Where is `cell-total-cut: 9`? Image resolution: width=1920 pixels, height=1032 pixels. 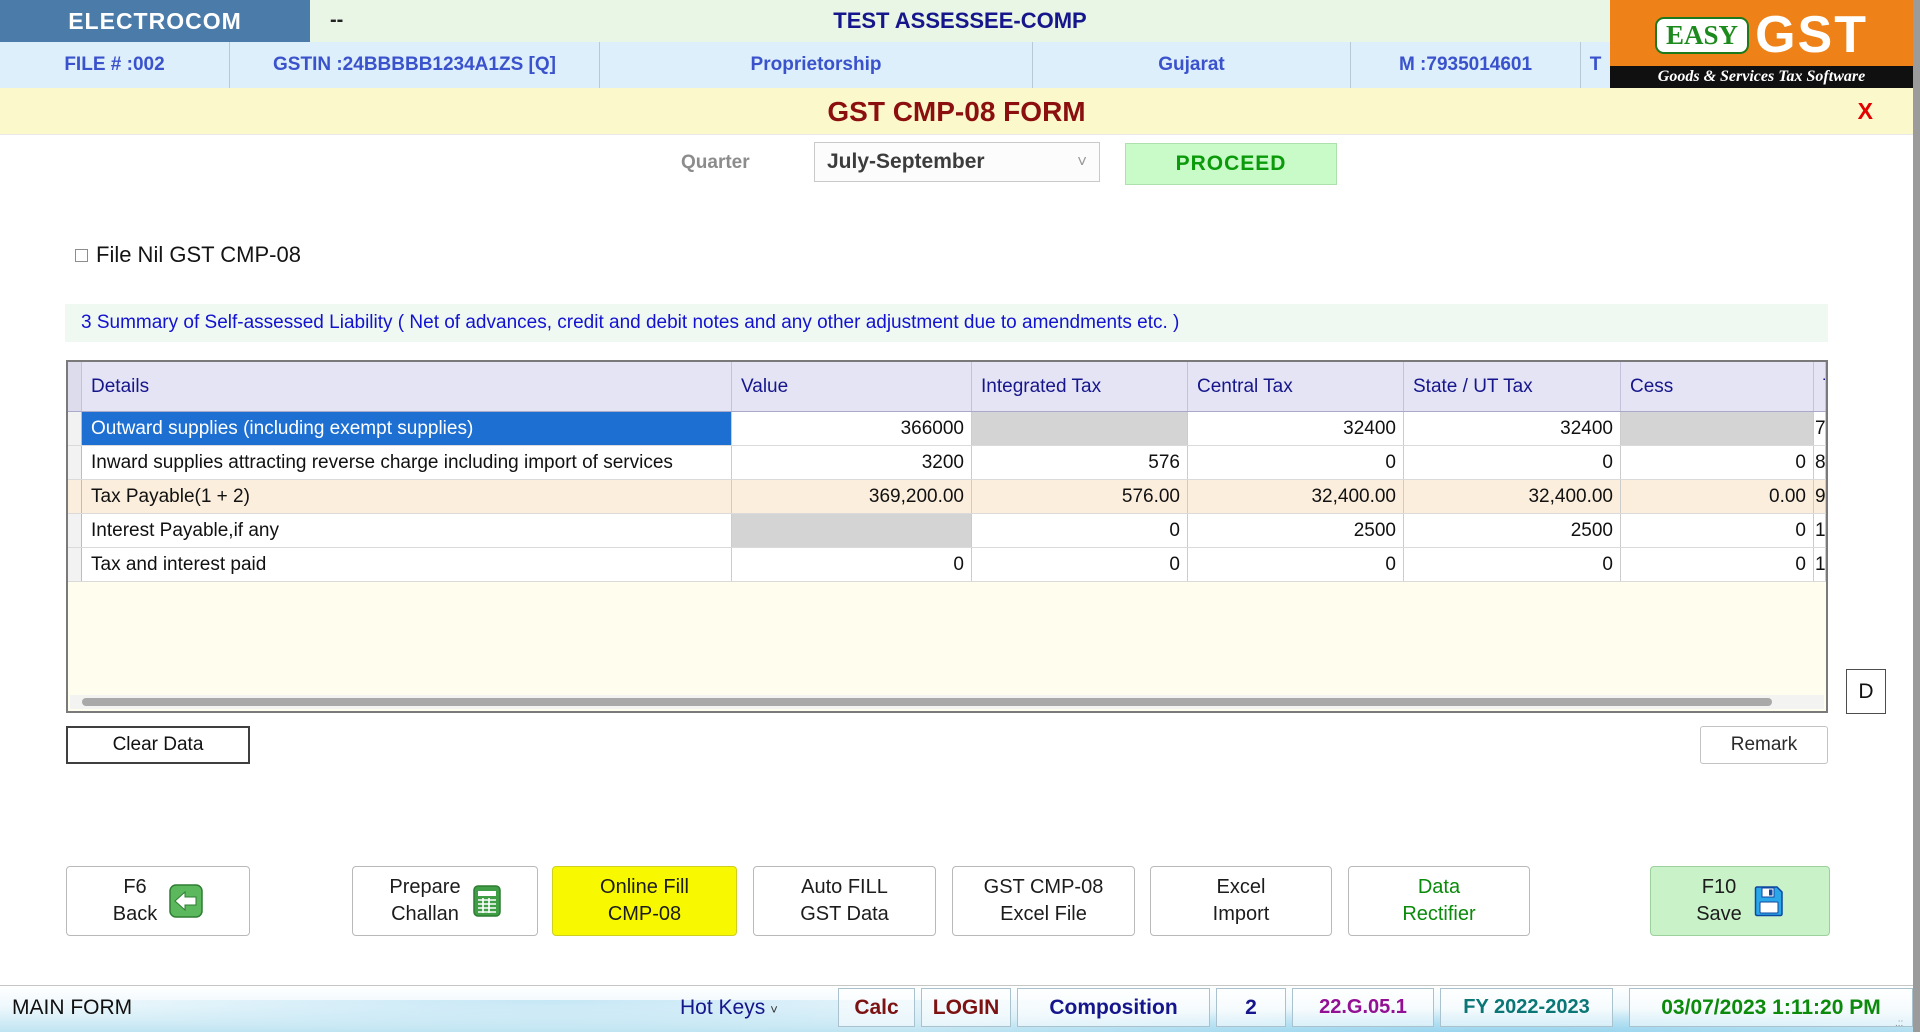
cell-total-cut: 9 is located at coordinates (1820, 496).